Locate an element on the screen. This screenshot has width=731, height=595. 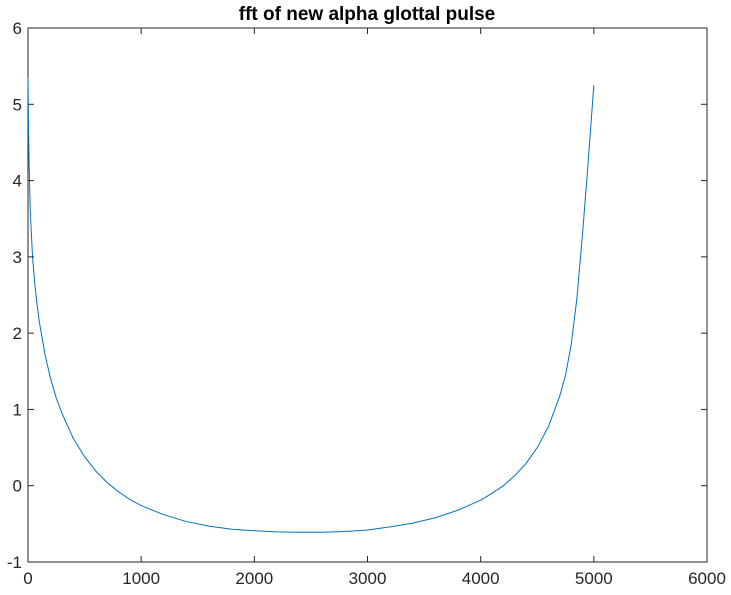
x-tick-label: 5000 is located at coordinates (594, 578).